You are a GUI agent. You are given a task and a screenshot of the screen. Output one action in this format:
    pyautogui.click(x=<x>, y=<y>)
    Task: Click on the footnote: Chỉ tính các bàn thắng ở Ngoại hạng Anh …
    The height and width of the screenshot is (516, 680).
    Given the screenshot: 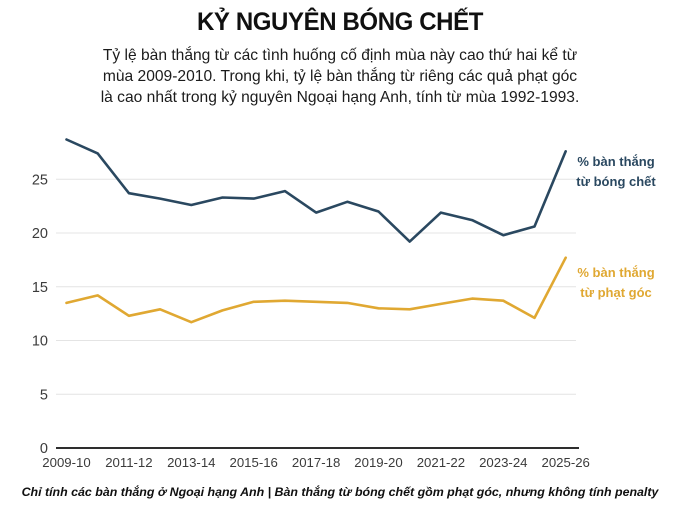 What is the action you would take?
    pyautogui.click(x=340, y=492)
    